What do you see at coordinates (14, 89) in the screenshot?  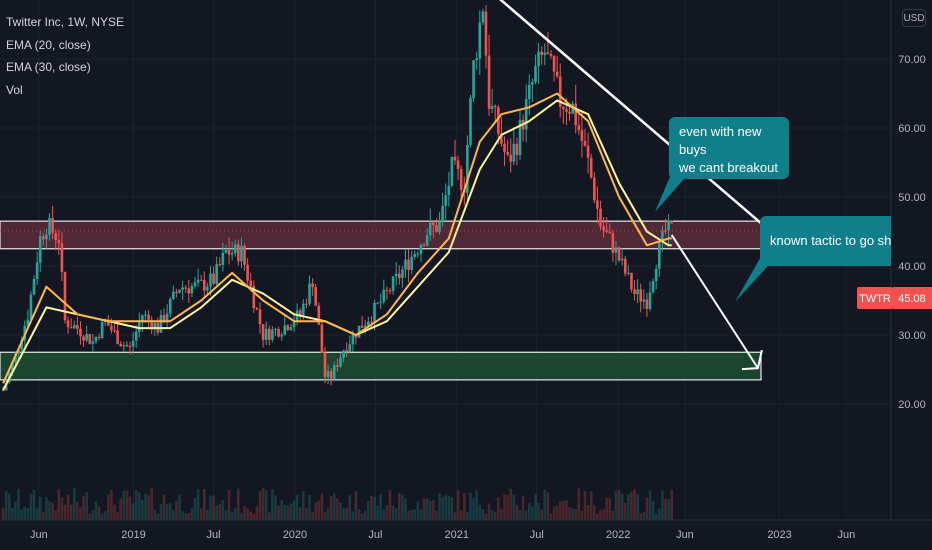 I see `volume-legend: Vol` at bounding box center [14, 89].